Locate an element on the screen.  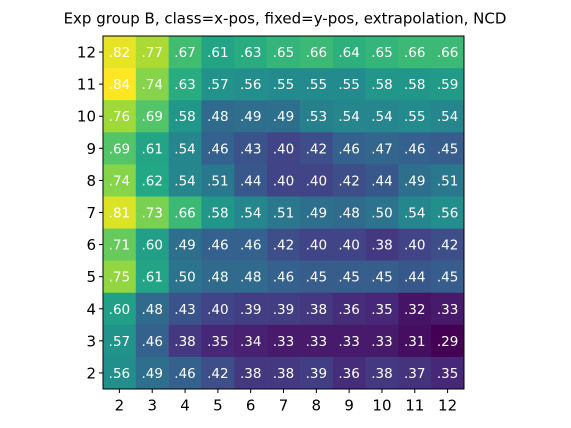
cell-label: .51 is located at coordinates (447, 181).